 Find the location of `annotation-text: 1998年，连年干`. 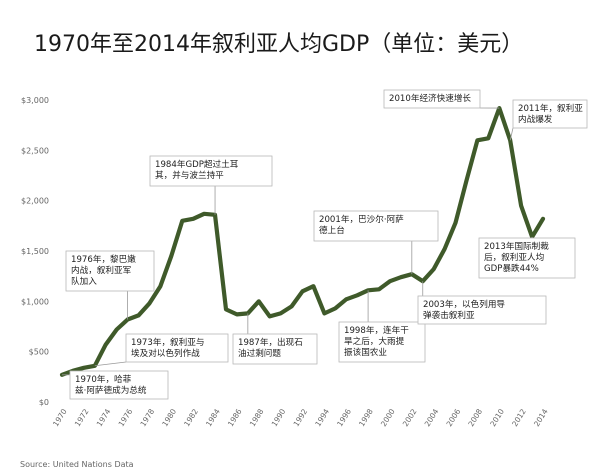

annotation-text: 1998年，连年干 is located at coordinates (376, 330).